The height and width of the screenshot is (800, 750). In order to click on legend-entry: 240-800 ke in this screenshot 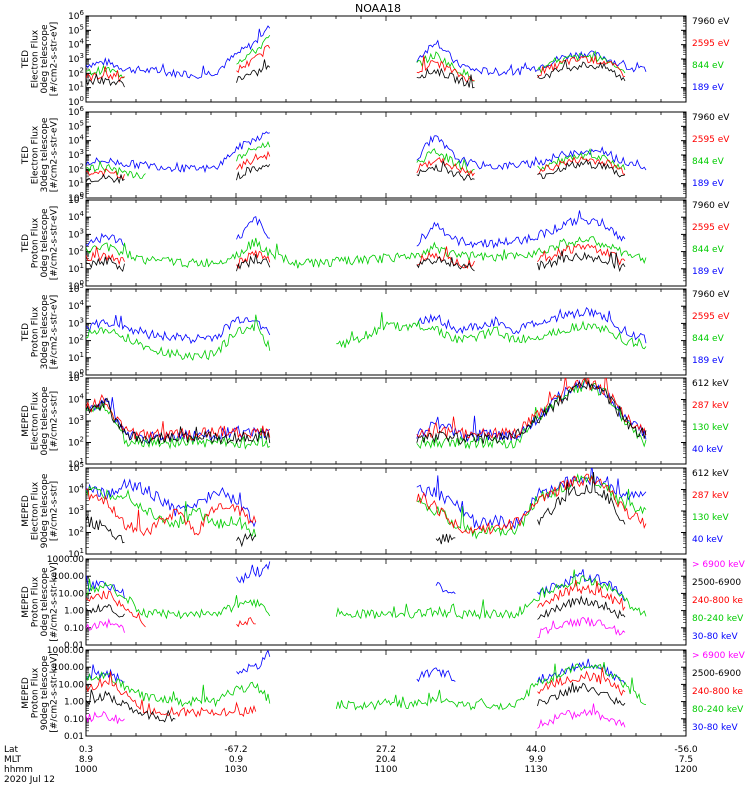, I will do `click(717, 692)`.